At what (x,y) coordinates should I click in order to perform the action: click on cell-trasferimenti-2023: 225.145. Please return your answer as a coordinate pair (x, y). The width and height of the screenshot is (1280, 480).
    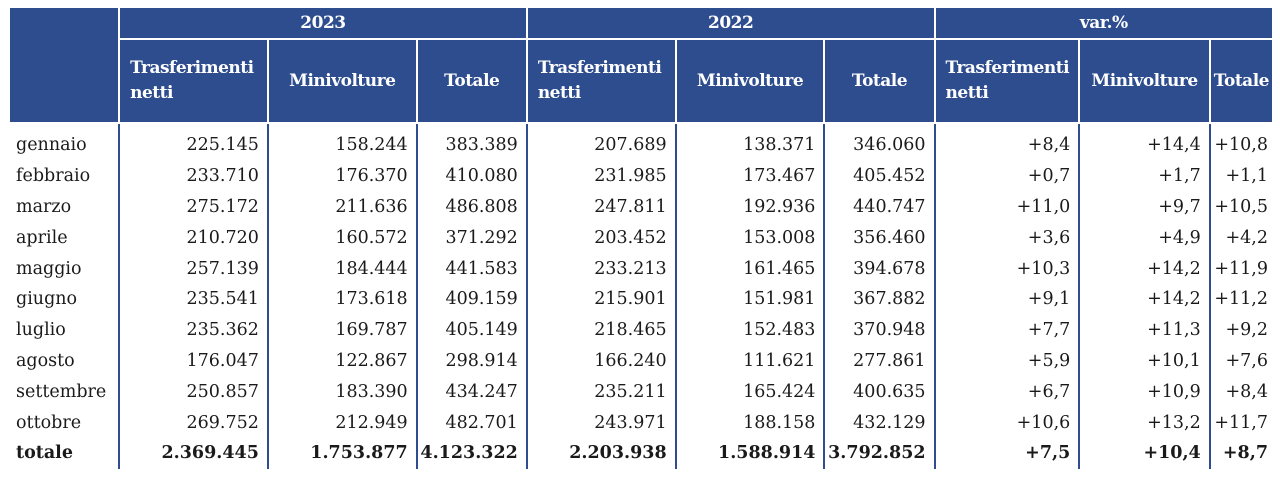
    Looking at the image, I should click on (194, 142).